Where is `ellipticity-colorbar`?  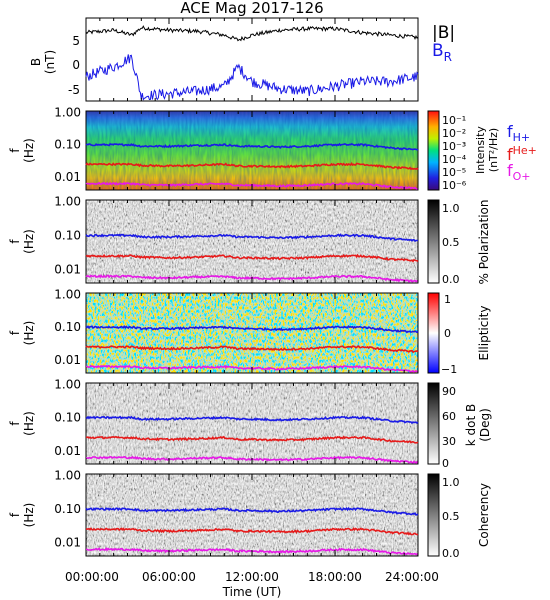 ellipticity-colorbar is located at coordinates (433, 333).